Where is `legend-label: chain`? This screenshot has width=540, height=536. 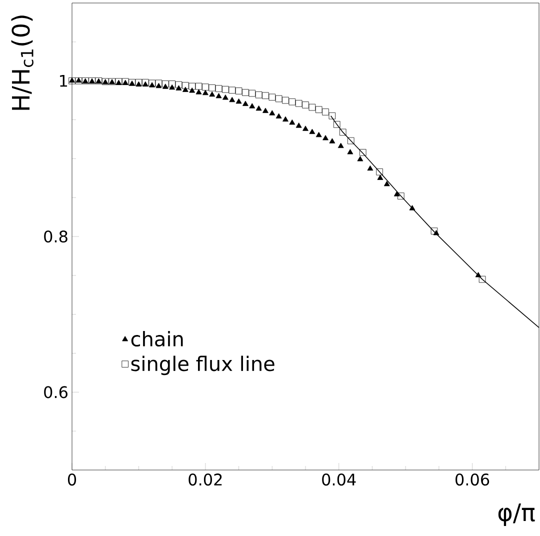
legend-label: chain is located at coordinates (157, 339).